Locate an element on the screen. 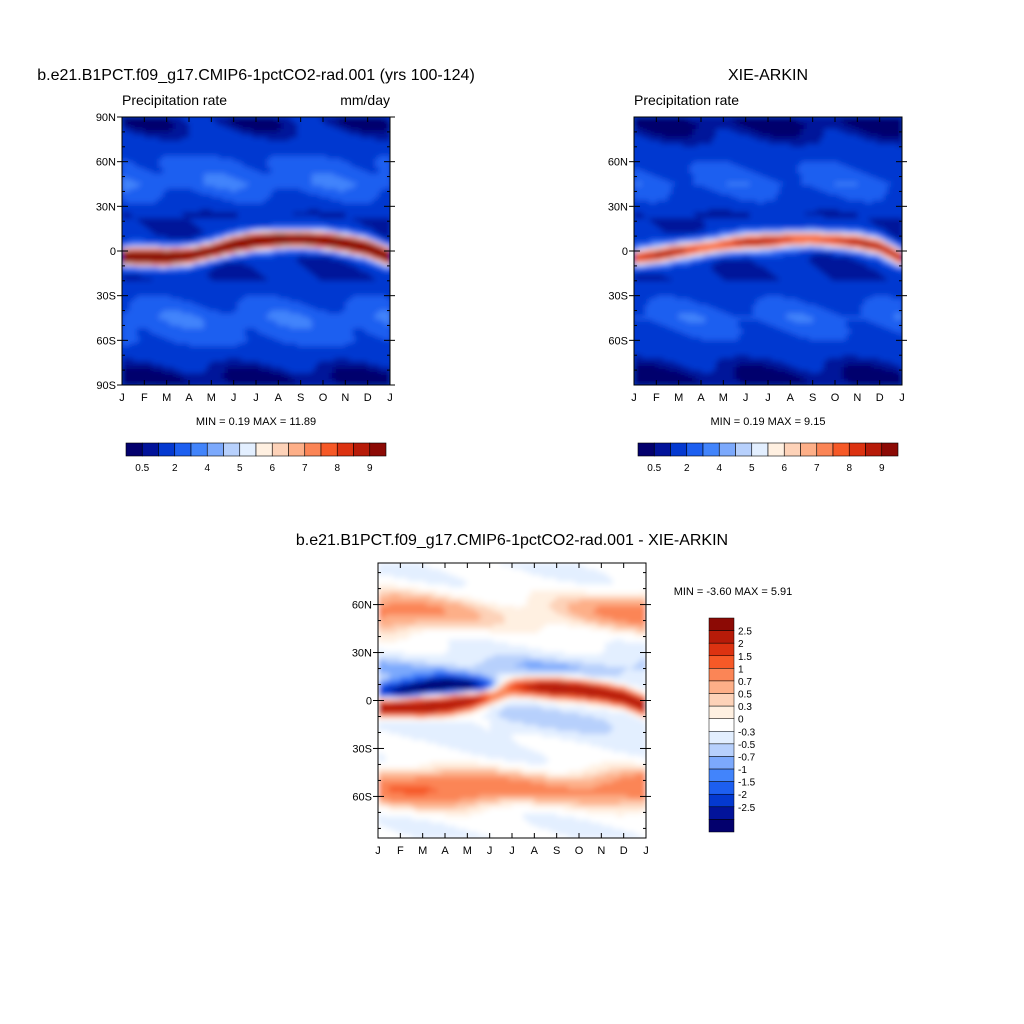 This screenshot has height=1024, width=1024. colorbar-label: -2 is located at coordinates (742, 795).